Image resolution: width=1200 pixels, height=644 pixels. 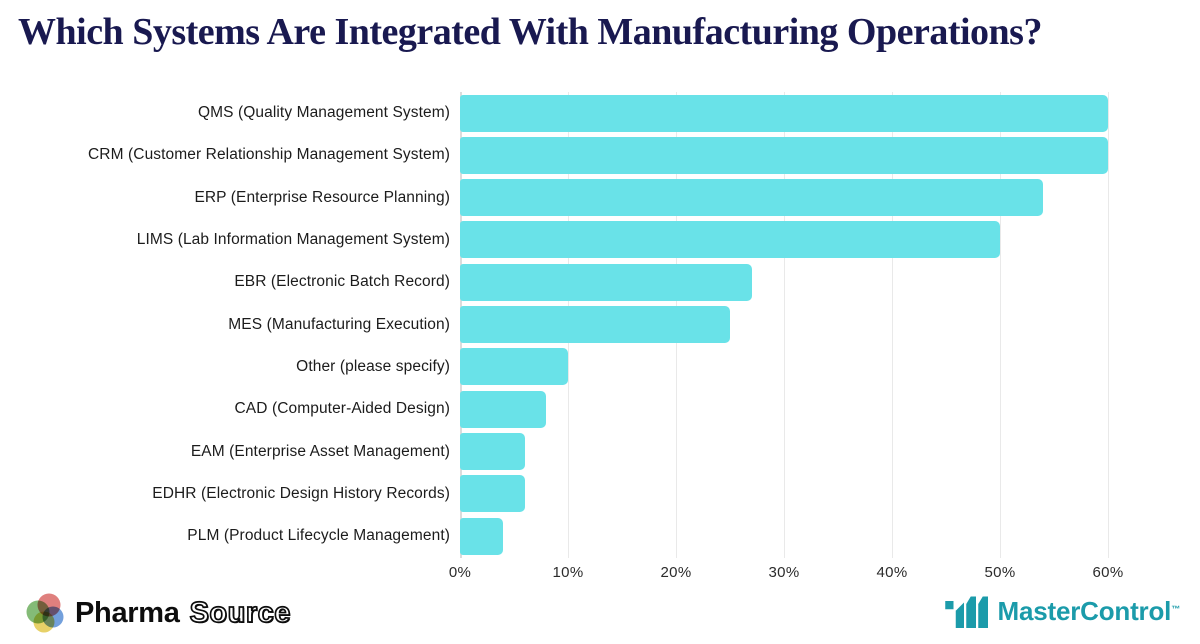 What do you see at coordinates (892, 572) in the screenshot?
I see `x-tick-label: 40%` at bounding box center [892, 572].